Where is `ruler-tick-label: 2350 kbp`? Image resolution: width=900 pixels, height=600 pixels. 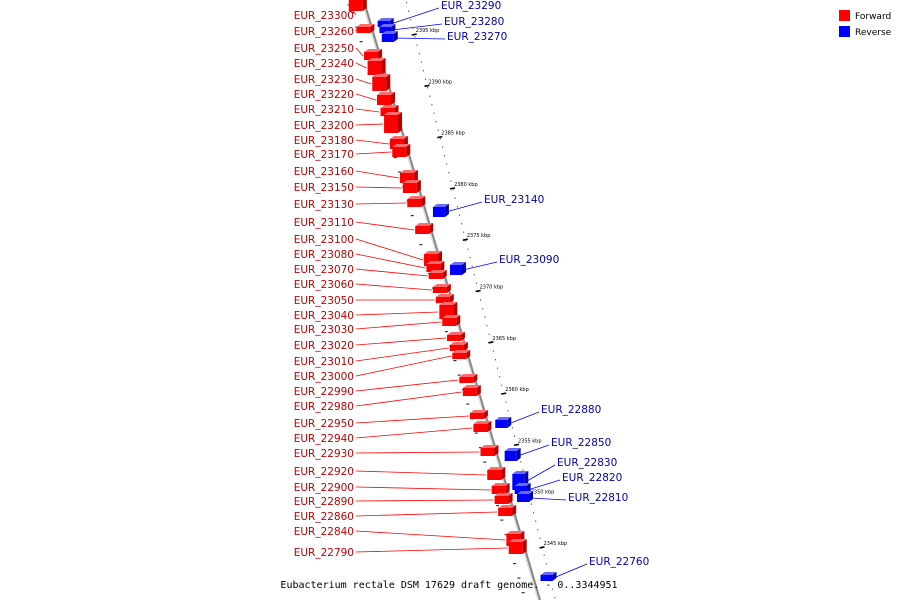
ruler-tick-label: 2350 kbp is located at coordinates (543, 493).